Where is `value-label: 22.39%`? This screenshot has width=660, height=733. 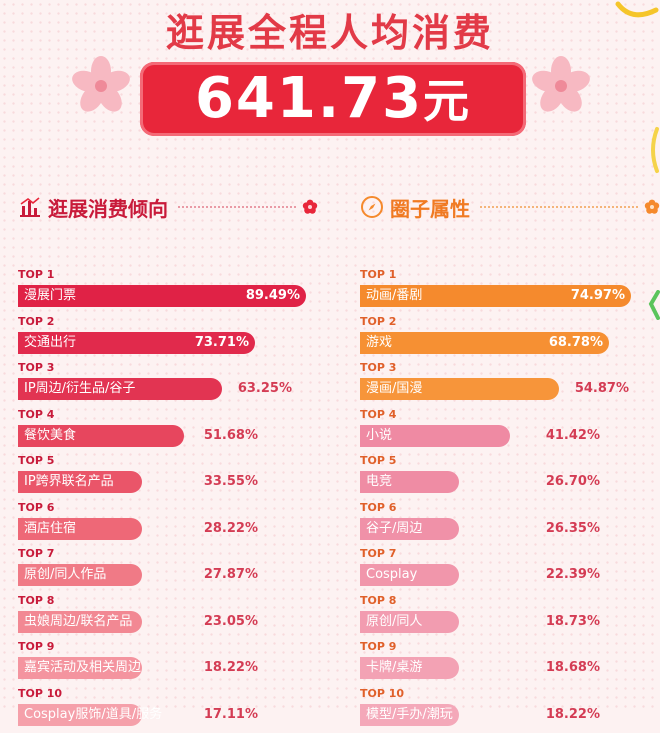
value-label: 22.39% is located at coordinates (572, 574).